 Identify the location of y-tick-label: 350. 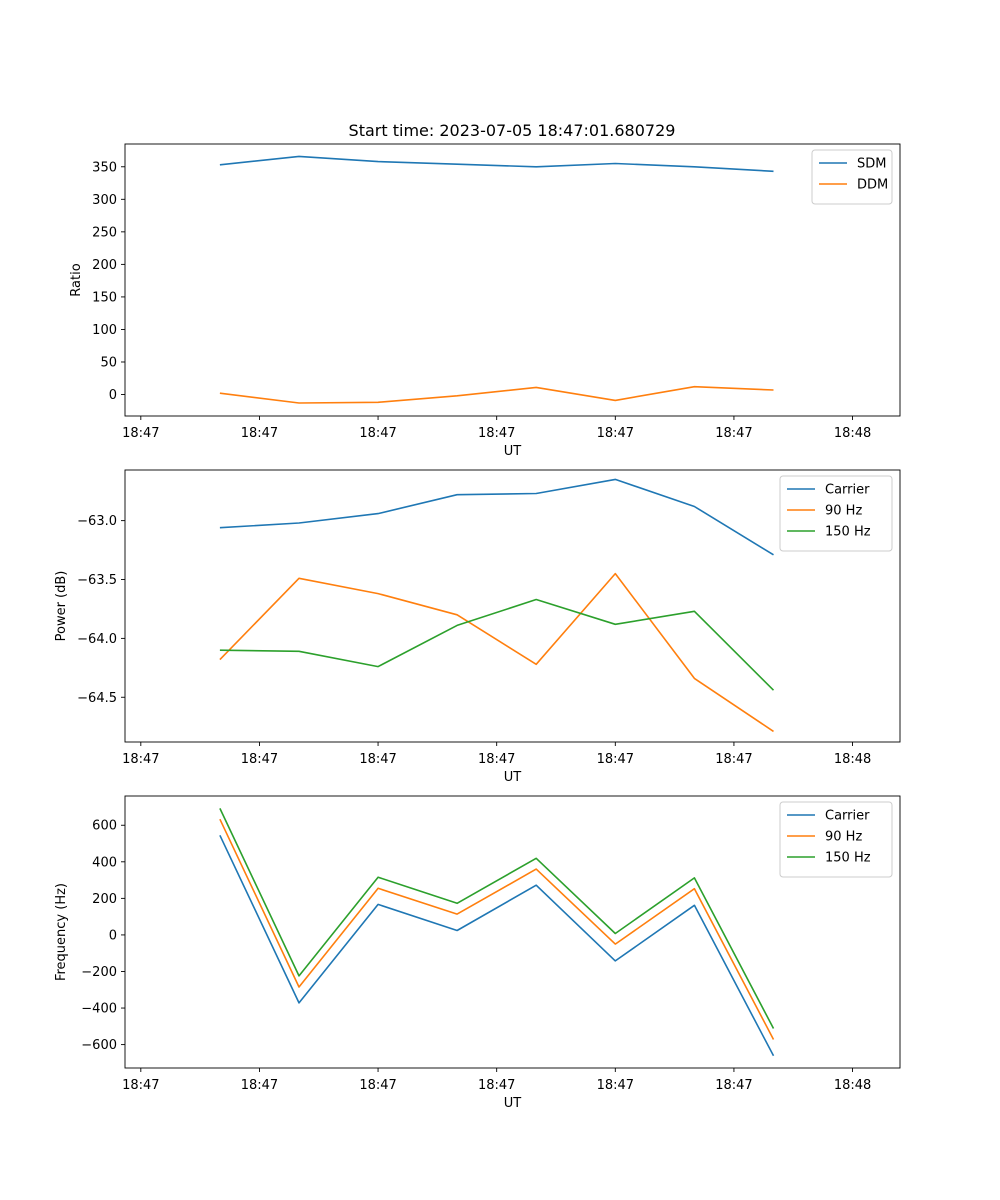
(104, 167).